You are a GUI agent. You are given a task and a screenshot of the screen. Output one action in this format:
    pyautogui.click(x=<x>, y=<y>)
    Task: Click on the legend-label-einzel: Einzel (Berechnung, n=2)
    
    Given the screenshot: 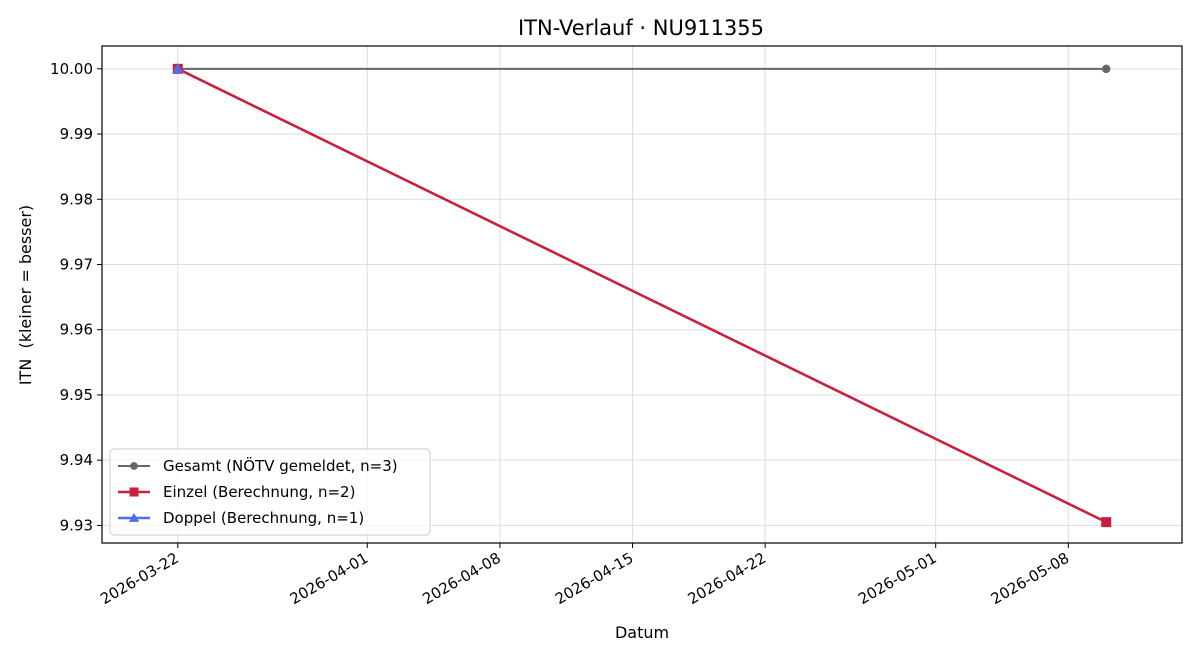 What is the action you would take?
    pyautogui.click(x=259, y=492)
    